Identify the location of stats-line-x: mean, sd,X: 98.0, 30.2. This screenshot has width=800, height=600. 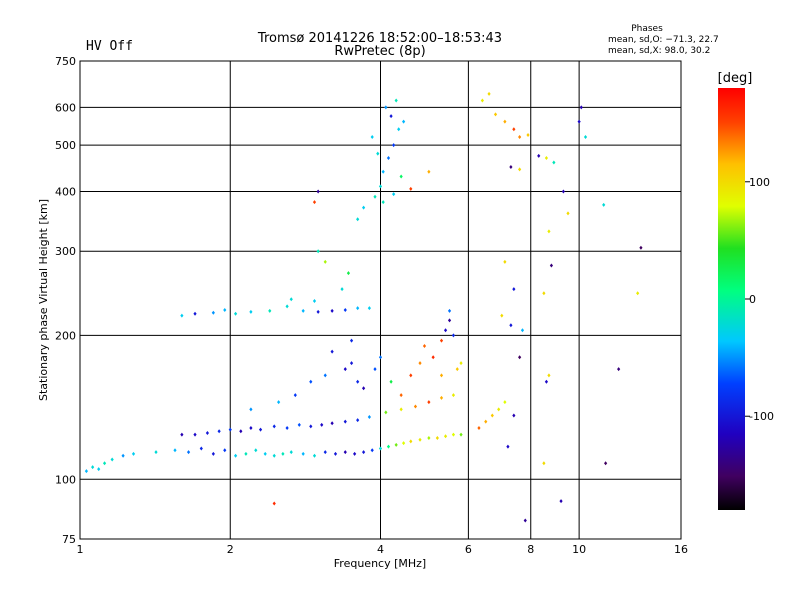
(659, 51).